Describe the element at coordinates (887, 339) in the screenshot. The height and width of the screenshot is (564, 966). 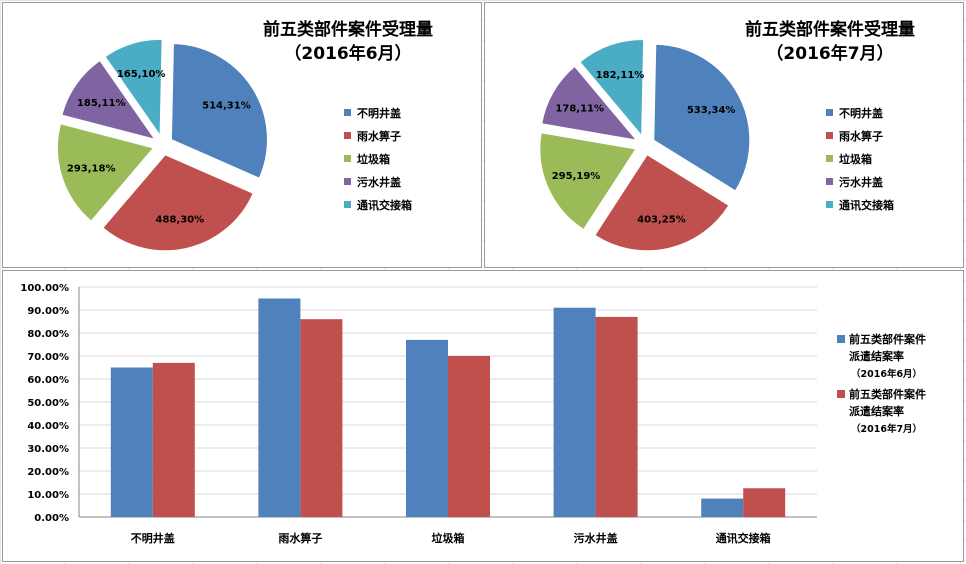
I see `bar-legend-label-1-line1: 前五类部件案件` at that location.